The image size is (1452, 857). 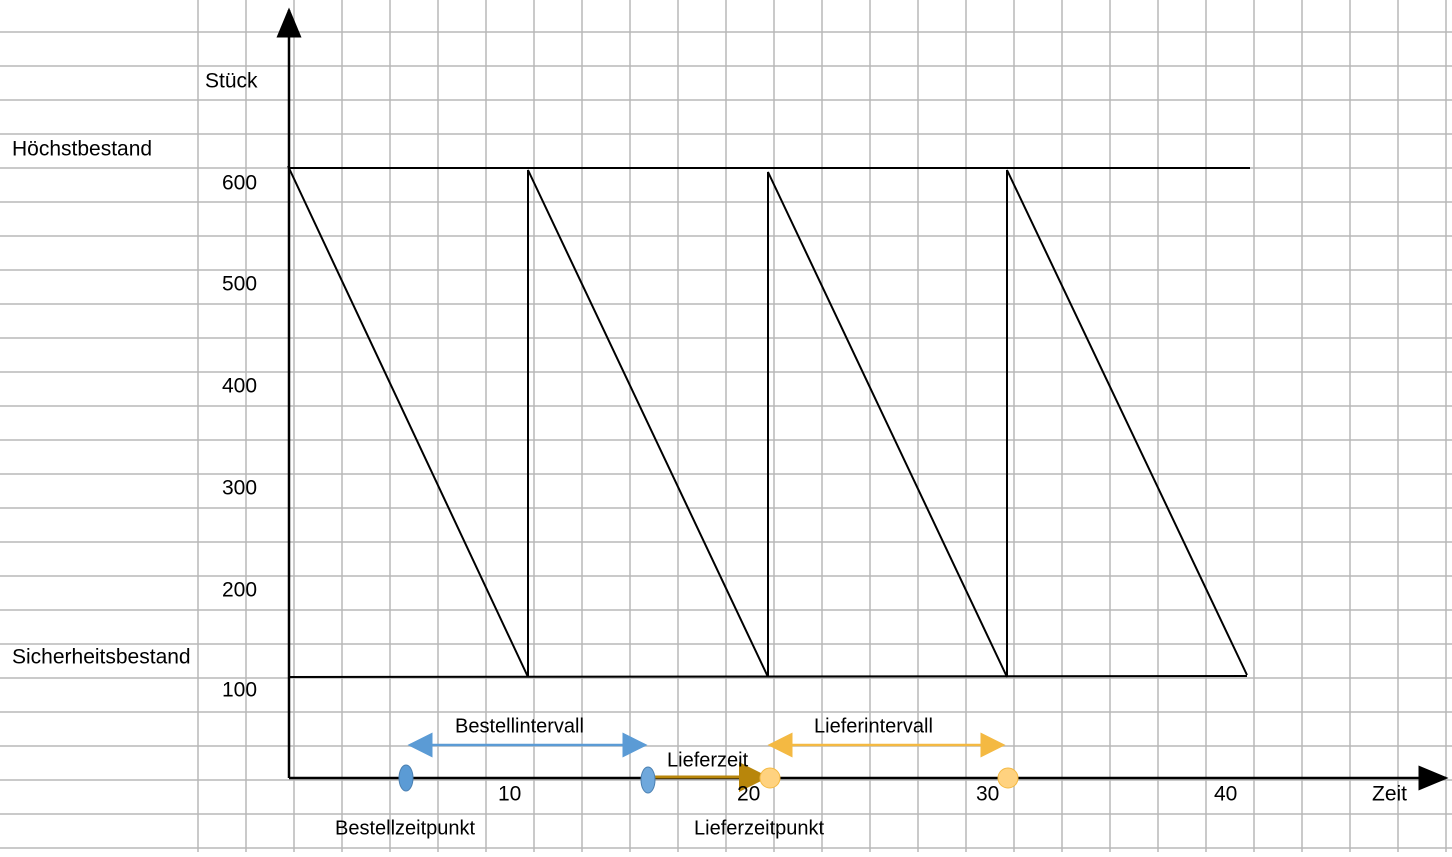 What do you see at coordinates (239, 488) in the screenshot?
I see `y-tick-label: 300` at bounding box center [239, 488].